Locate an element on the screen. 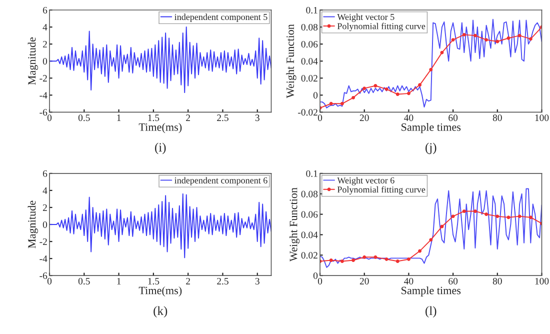  text: (k) is located at coordinates (161, 312).